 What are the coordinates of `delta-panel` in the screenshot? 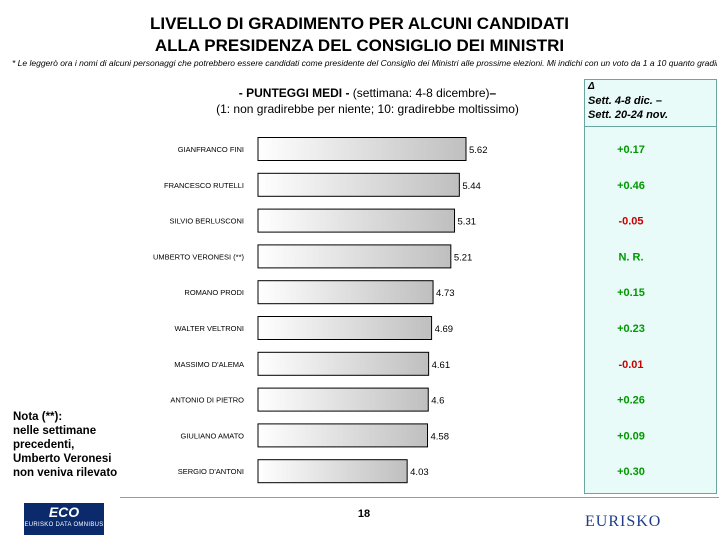 It's located at (650, 286).